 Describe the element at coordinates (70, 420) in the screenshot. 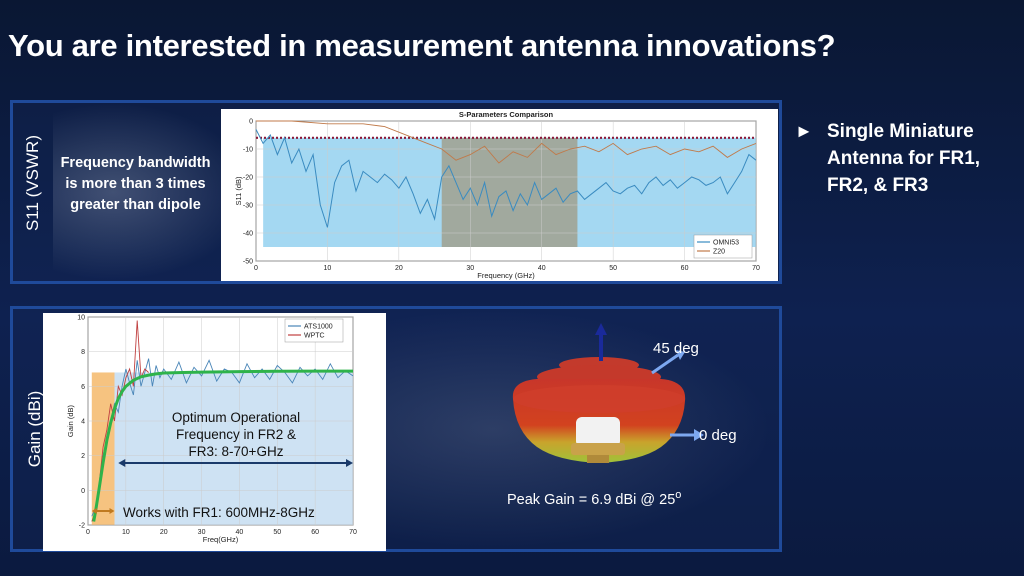

I see `y-axis-label: Gain (dB)` at that location.